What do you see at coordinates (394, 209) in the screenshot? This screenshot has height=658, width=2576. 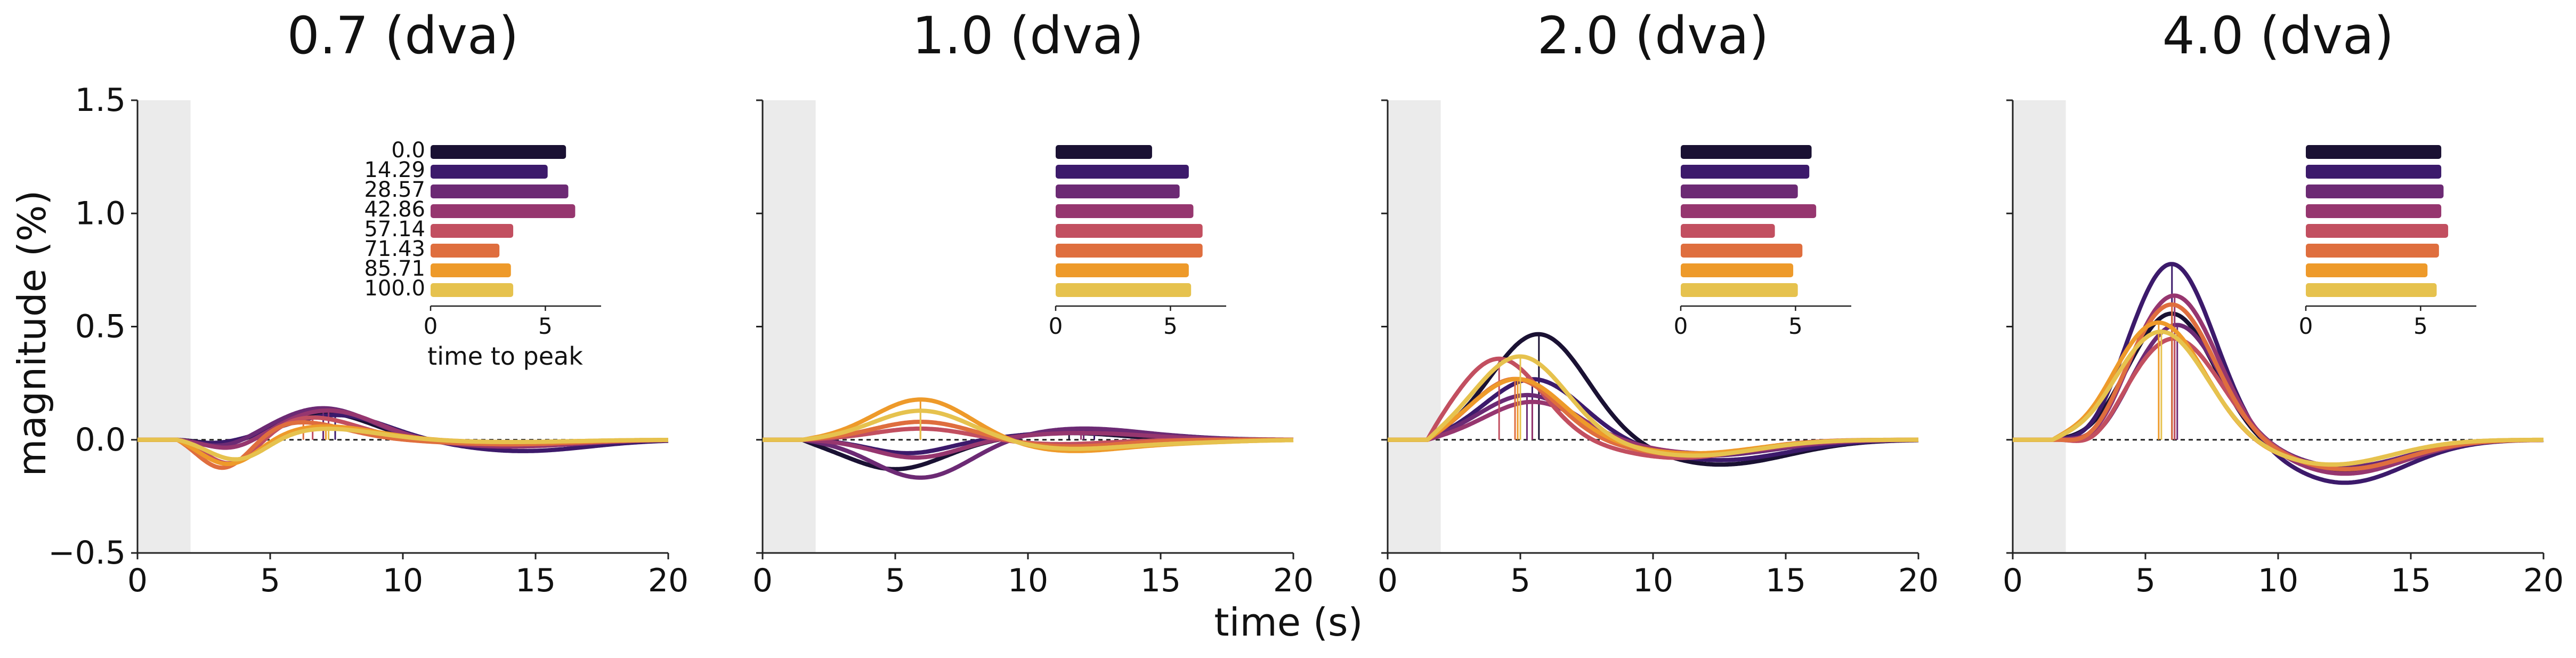 I see `inset-category-label: 42.86` at bounding box center [394, 209].